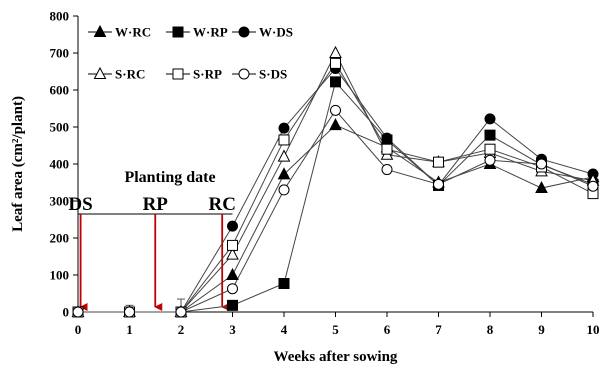 The height and width of the screenshot is (368, 607). What do you see at coordinates (80, 204) in the screenshot?
I see `planting-label-ds: DS` at bounding box center [80, 204].